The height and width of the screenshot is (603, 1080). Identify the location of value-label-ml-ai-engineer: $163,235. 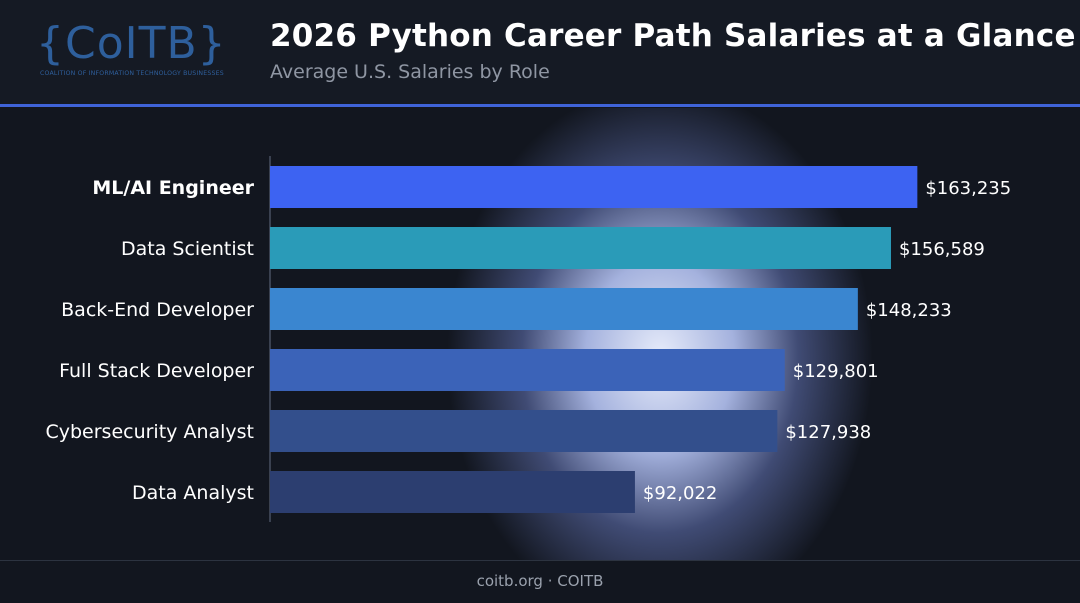
(968, 188).